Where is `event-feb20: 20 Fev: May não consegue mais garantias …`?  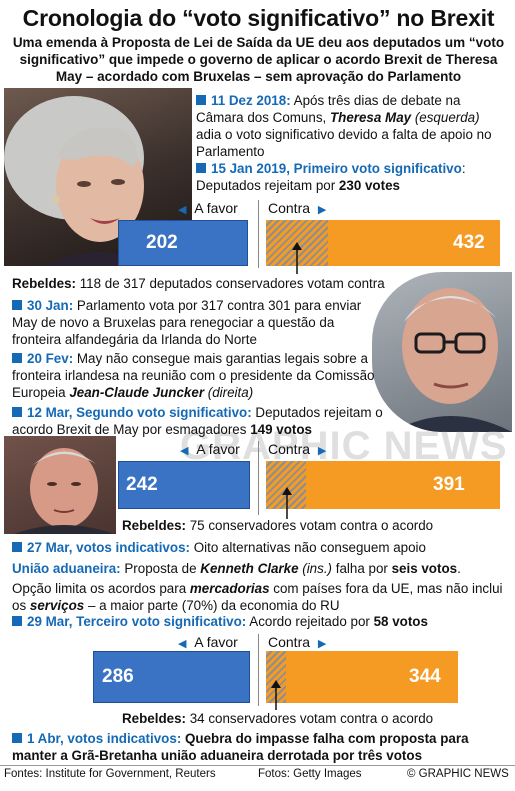 event-feb20: 20 Fev: May não consegue mais garantias … is located at coordinates (193, 375).